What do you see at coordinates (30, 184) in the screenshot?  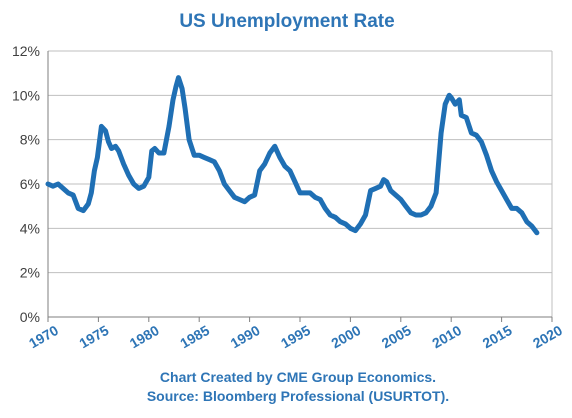 I see `y-tick-label: 6%` at bounding box center [30, 184].